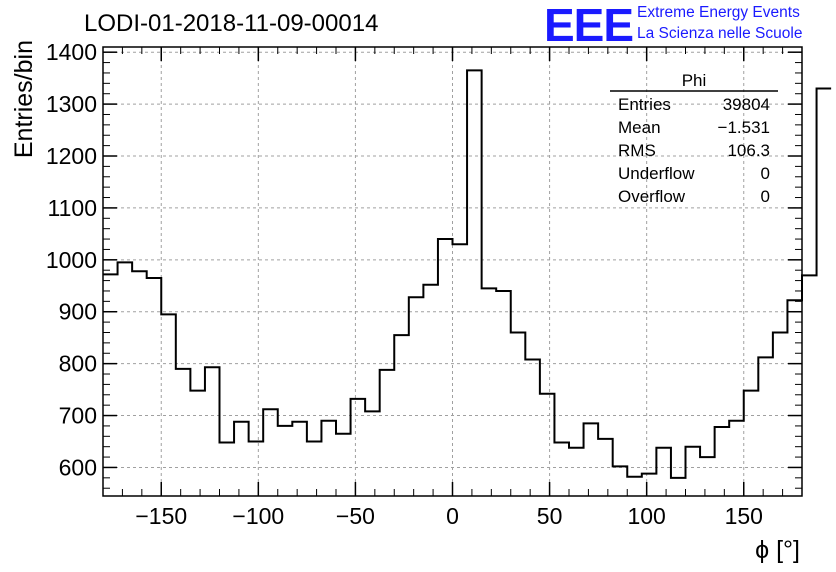 This screenshot has height=572, width=836. What do you see at coordinates (694, 80) in the screenshot?
I see `stats-title: Phi` at bounding box center [694, 80].